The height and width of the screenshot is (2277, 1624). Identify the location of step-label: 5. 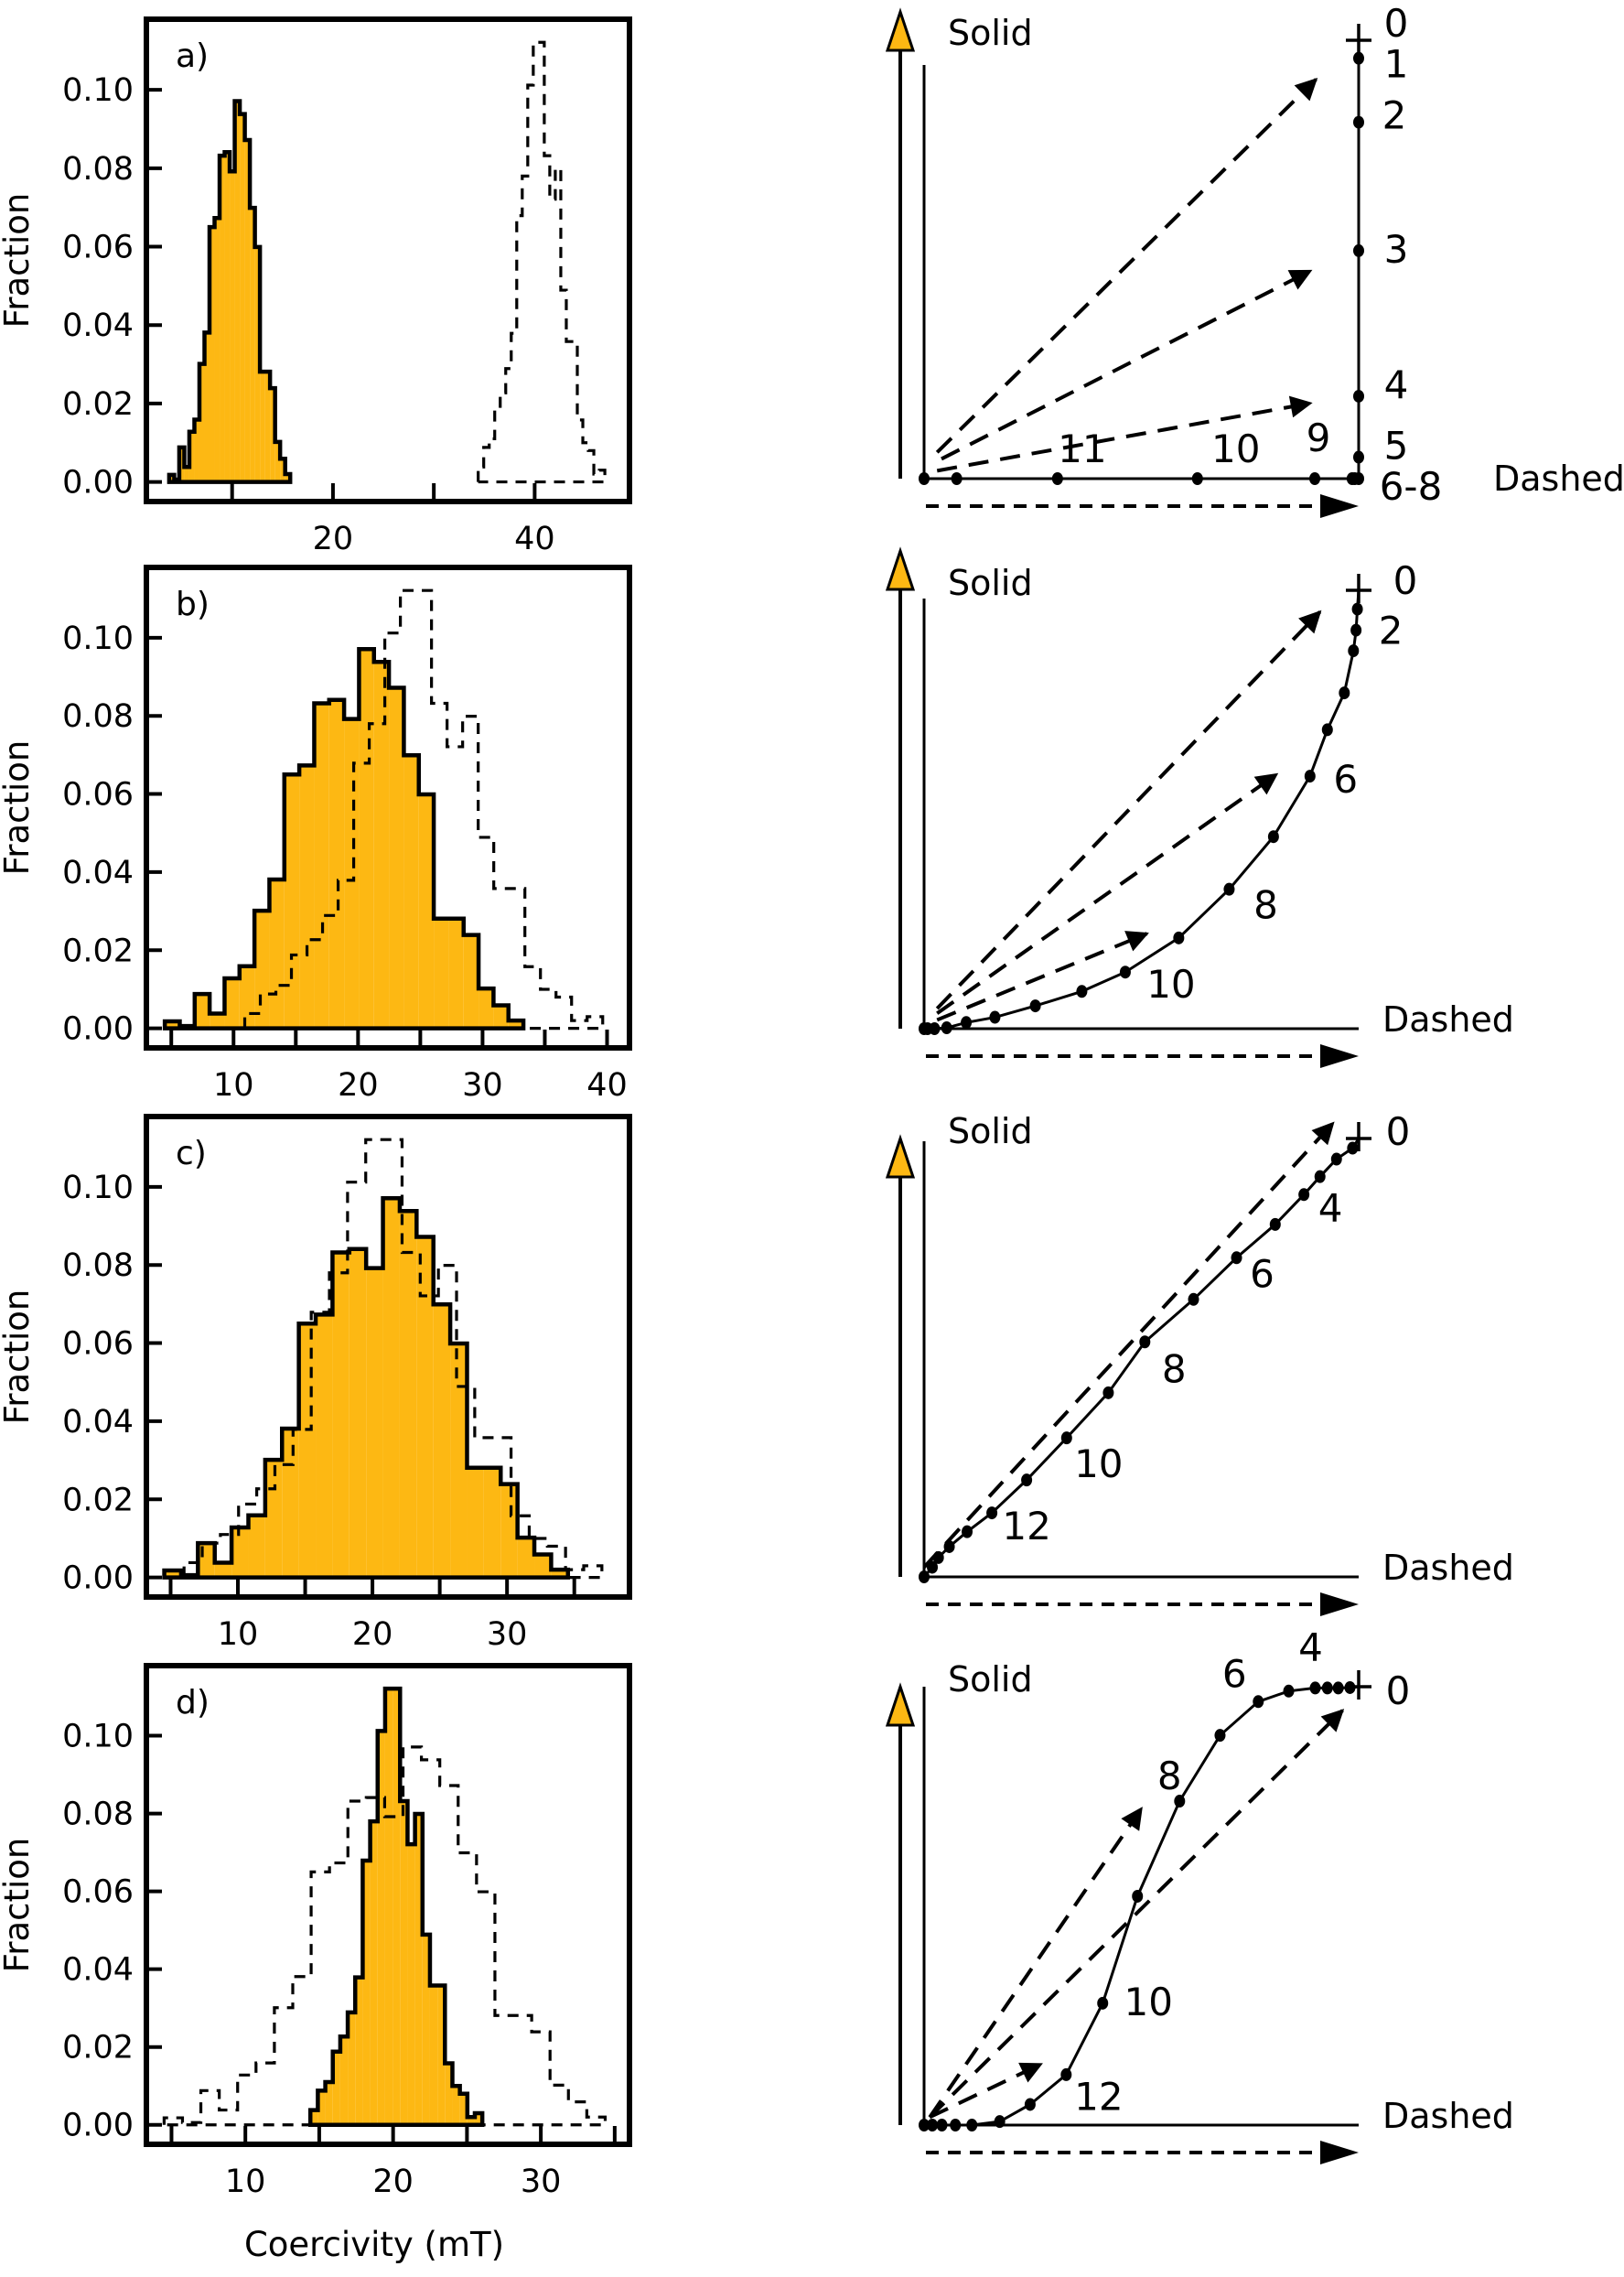
(1396, 447).